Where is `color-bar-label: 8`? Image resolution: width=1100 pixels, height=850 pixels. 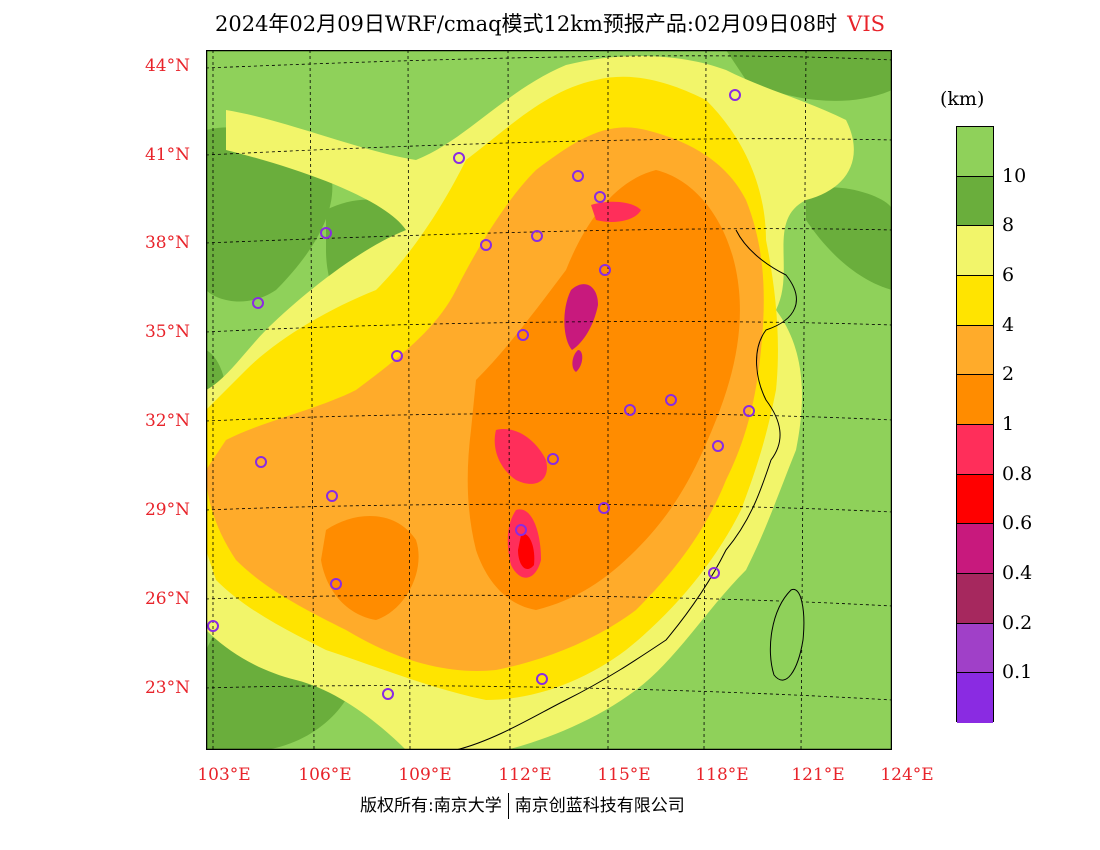
color-bar-label: 8 is located at coordinates (1008, 225).